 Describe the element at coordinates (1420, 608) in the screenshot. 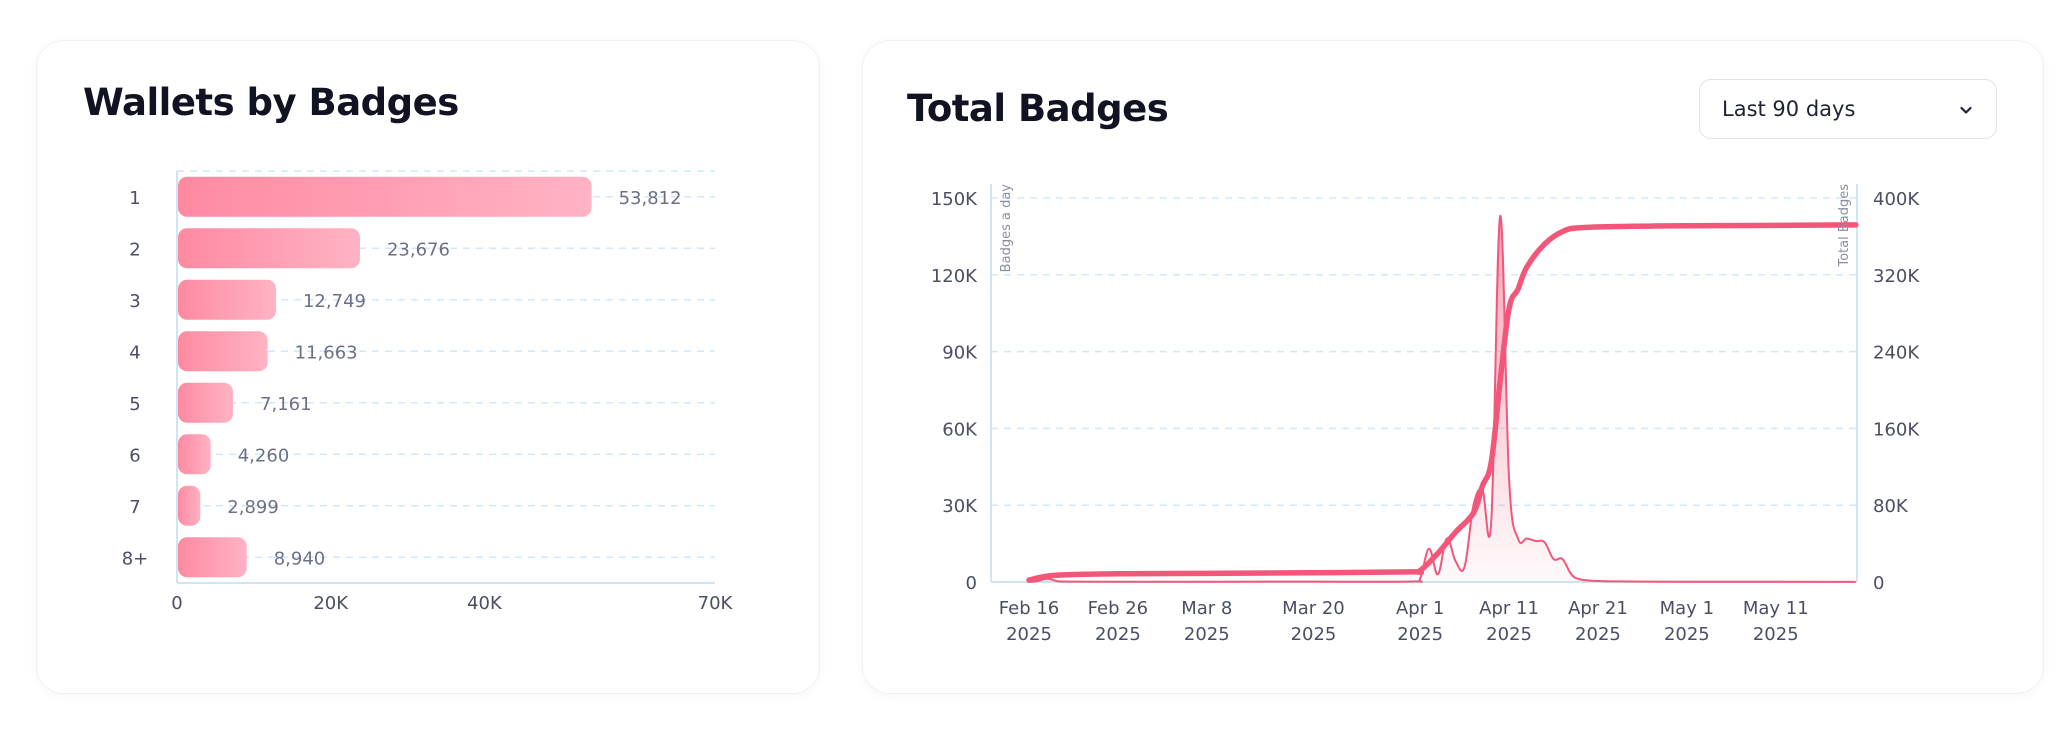

I see `x-tick-label: Apr 1` at that location.